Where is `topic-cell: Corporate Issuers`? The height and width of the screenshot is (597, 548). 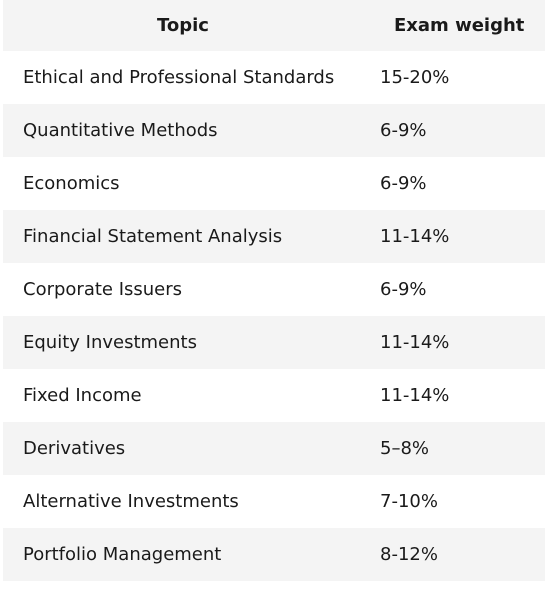
topic-cell: Corporate Issuers is located at coordinates (181, 289).